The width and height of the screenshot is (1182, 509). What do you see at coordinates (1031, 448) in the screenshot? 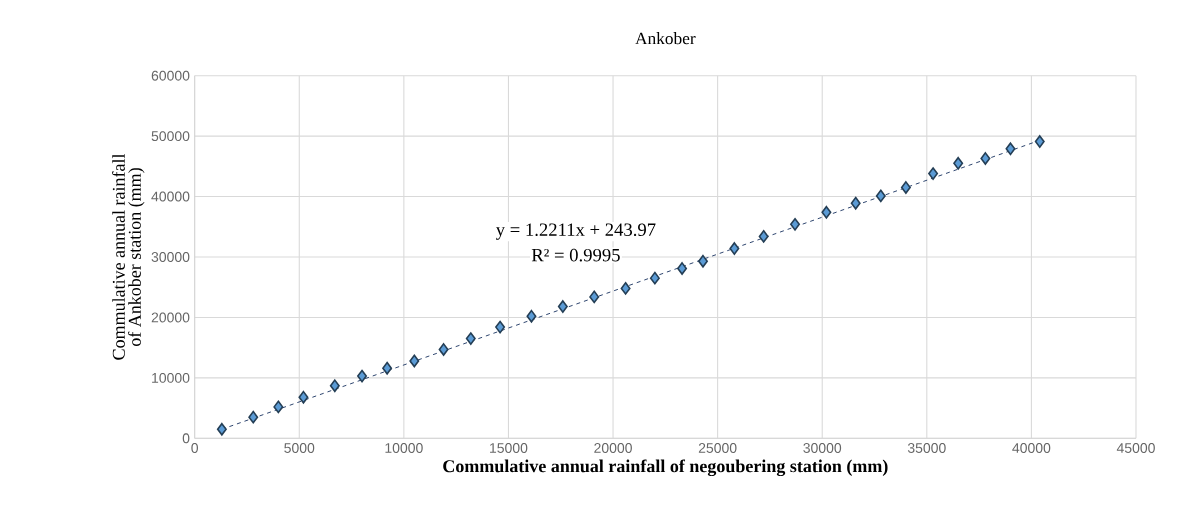
I see `x-tick-label: 40000` at bounding box center [1031, 448].